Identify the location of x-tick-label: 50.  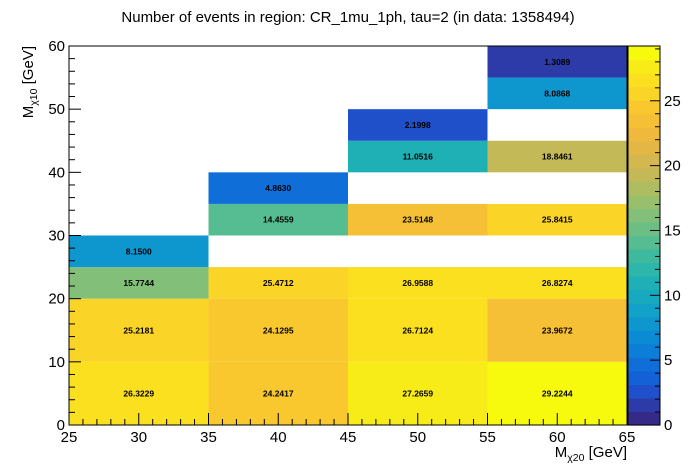
(417, 437).